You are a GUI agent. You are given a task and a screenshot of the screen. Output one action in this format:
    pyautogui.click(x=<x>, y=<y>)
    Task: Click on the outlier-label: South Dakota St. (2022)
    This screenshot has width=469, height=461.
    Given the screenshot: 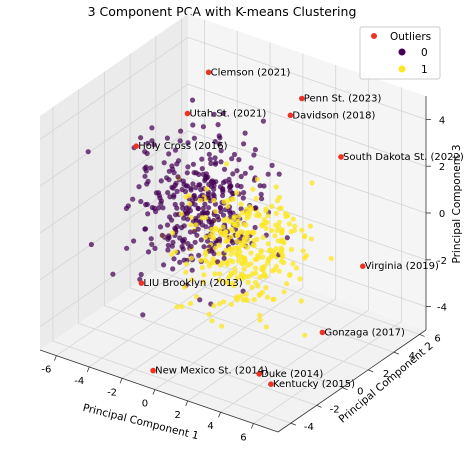 What is the action you would take?
    pyautogui.click(x=403, y=157)
    